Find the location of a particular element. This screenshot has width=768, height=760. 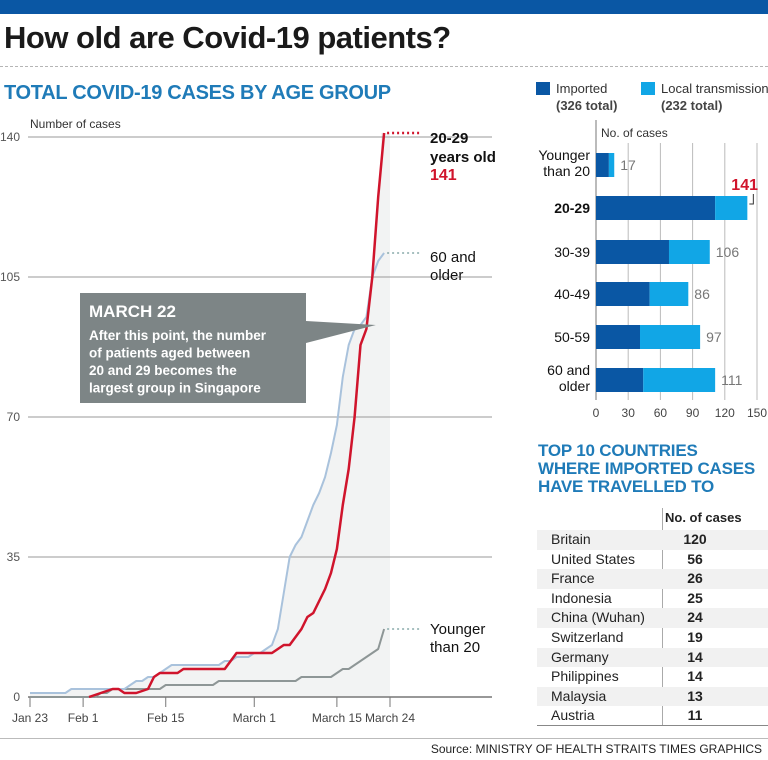

label-20-29: 20-29 is located at coordinates (449, 138).